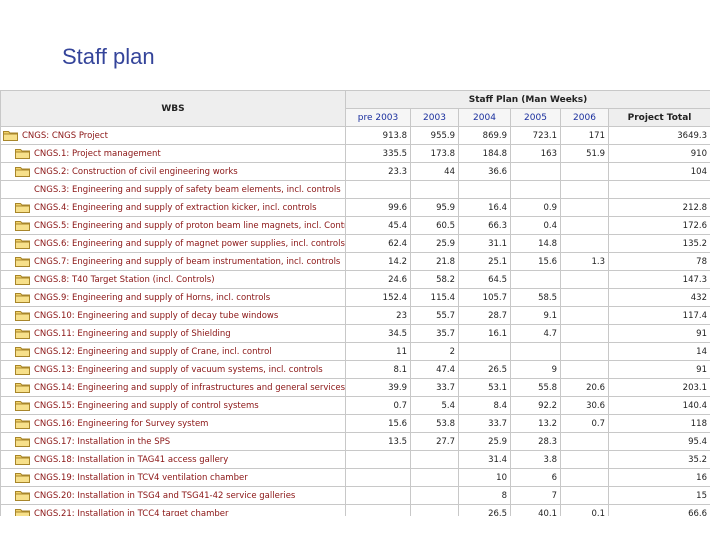 Image resolution: width=720 pixels, height=540 pixels. I want to click on value-cell: 8.1, so click(378, 369).